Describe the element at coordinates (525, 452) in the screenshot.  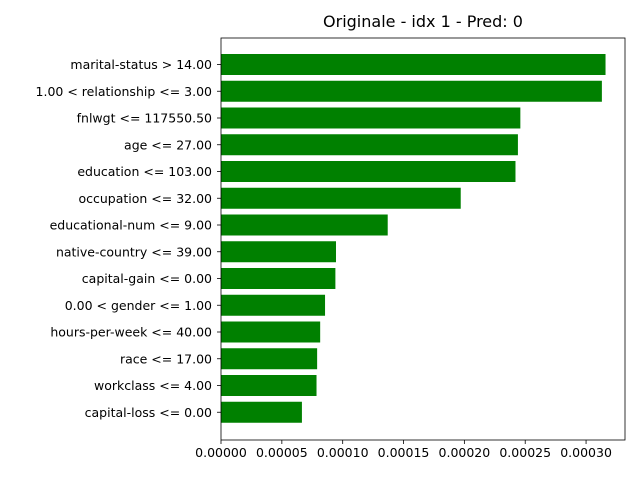
I see `x-tick-label: 0.00025` at that location.